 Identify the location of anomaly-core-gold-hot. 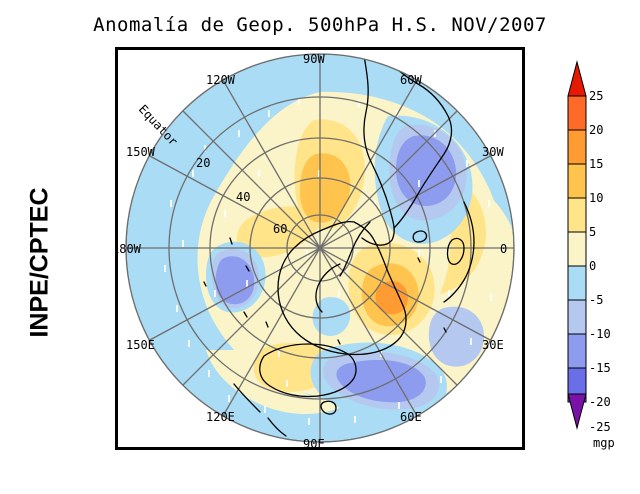
(391, 297).